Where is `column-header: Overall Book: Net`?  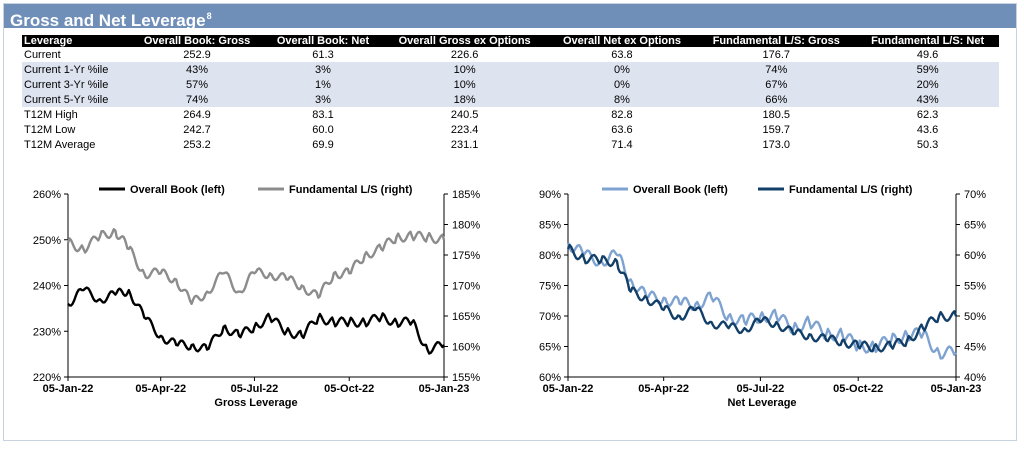 column-header: Overall Book: Net is located at coordinates (323, 41).